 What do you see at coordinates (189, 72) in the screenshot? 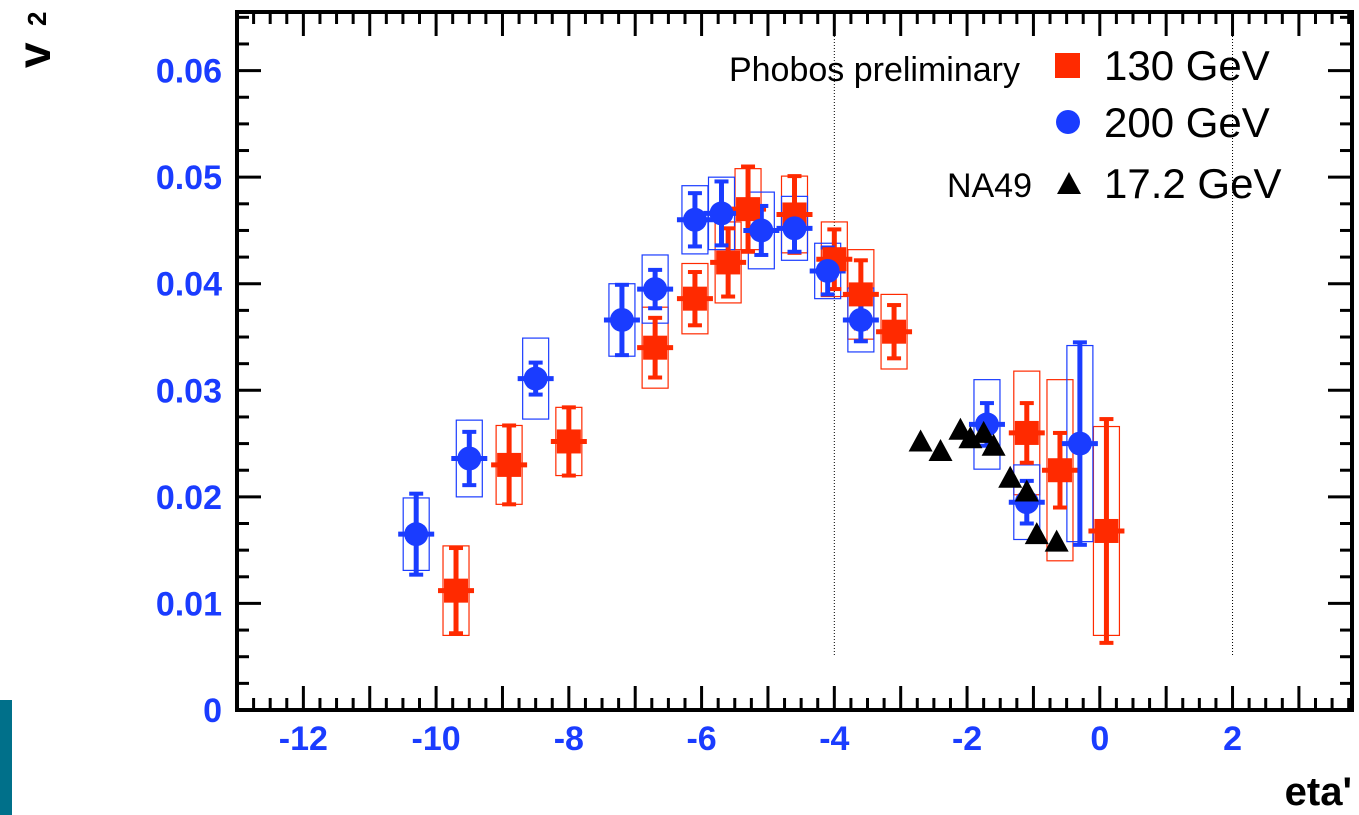
I see `y-tick-label: 0.06` at bounding box center [189, 72].